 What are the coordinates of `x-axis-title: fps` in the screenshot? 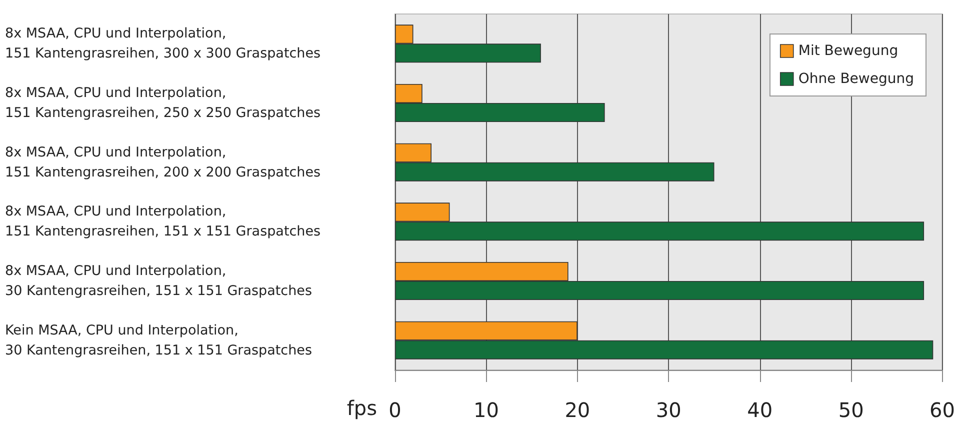 It's located at (361, 408).